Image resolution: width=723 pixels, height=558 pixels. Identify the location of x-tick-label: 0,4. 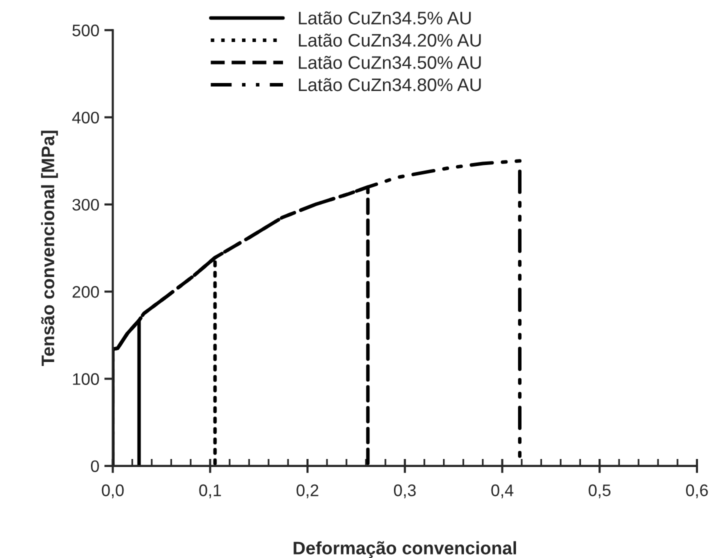
(502, 491).